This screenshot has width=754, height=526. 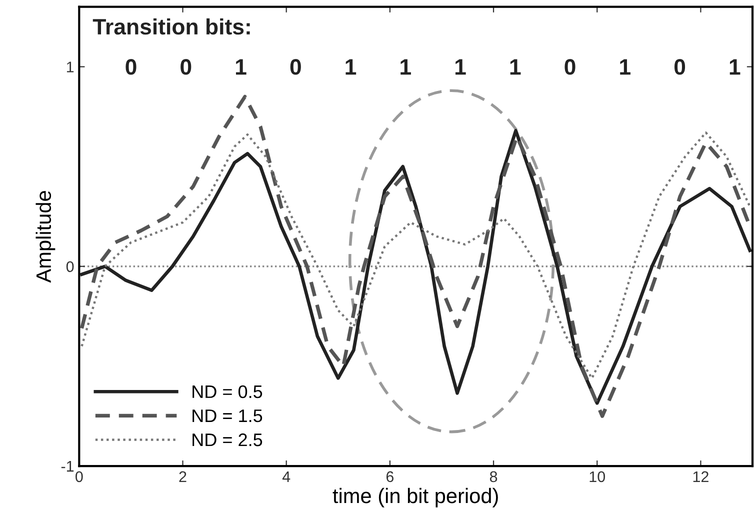 I want to click on x-tick-label: 12, so click(x=700, y=476).